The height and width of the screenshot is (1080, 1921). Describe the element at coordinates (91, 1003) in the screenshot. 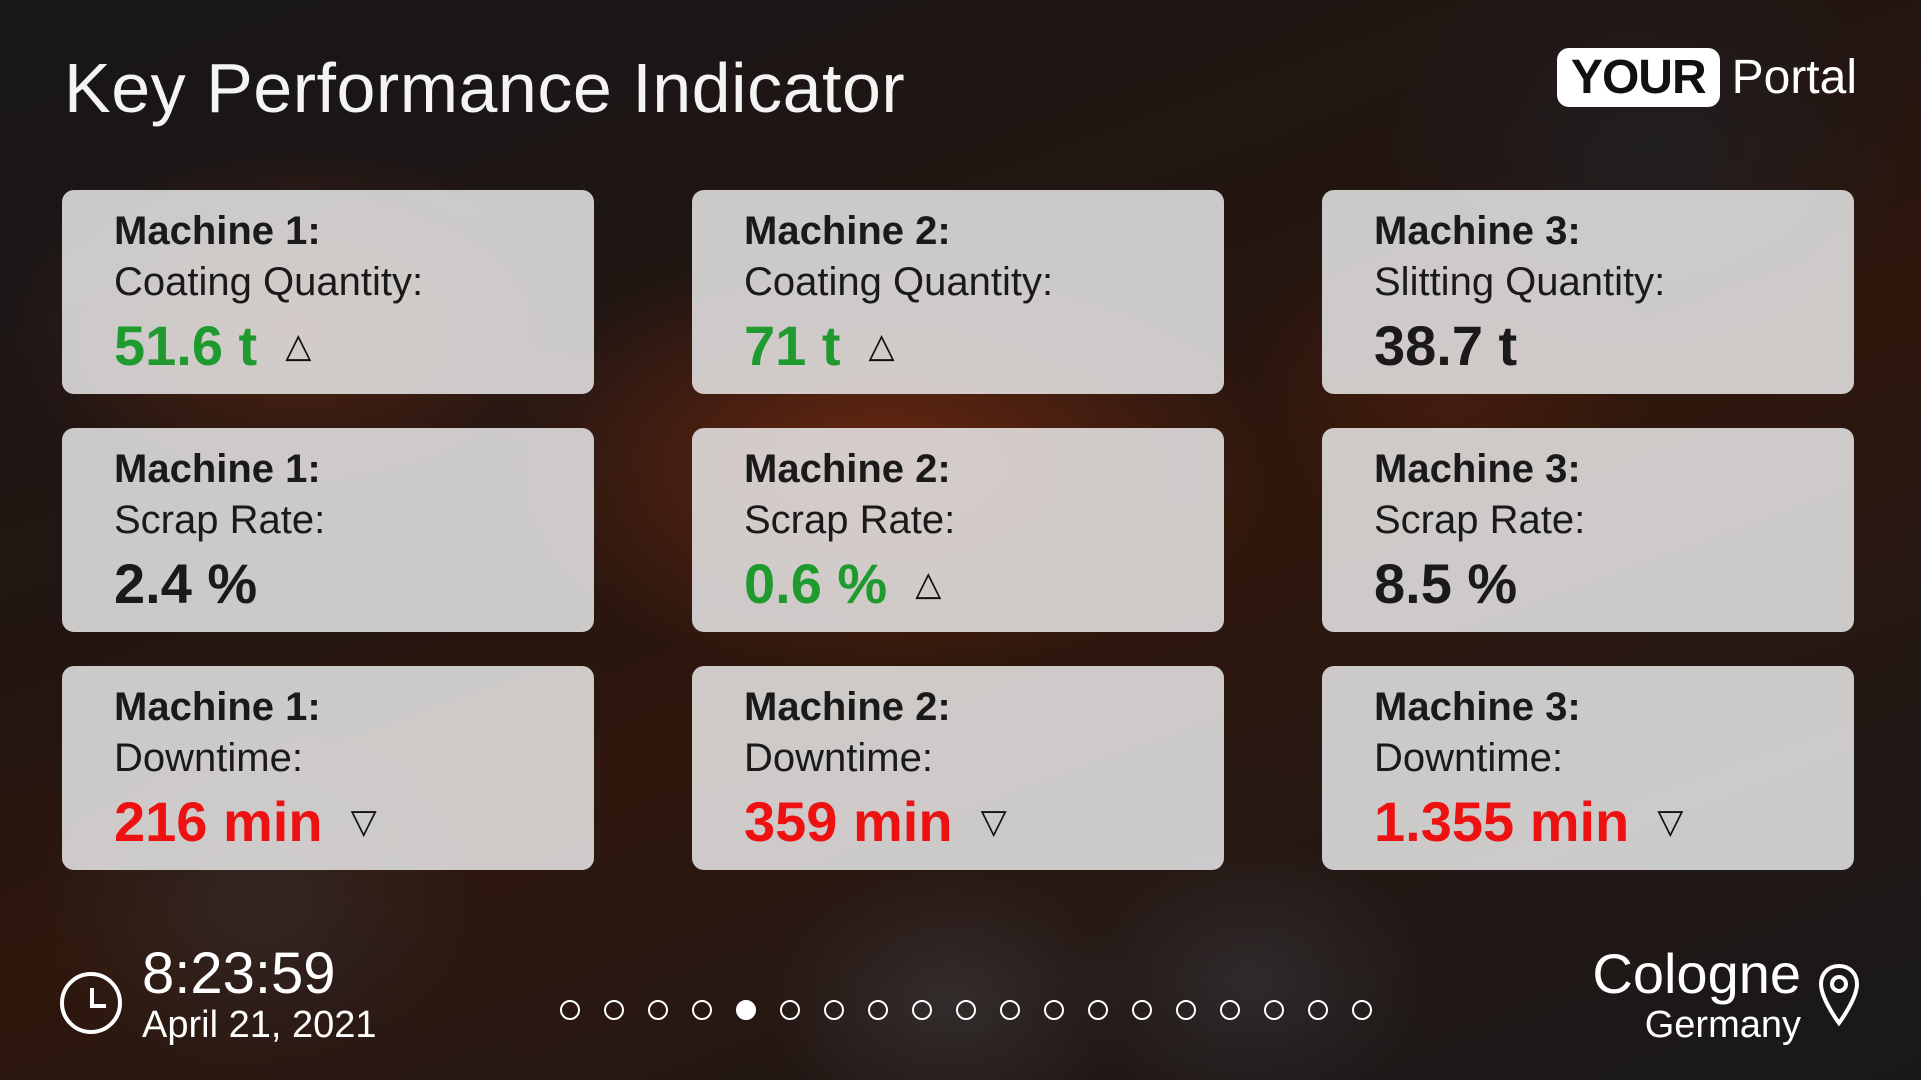

I see `clock-icon` at that location.